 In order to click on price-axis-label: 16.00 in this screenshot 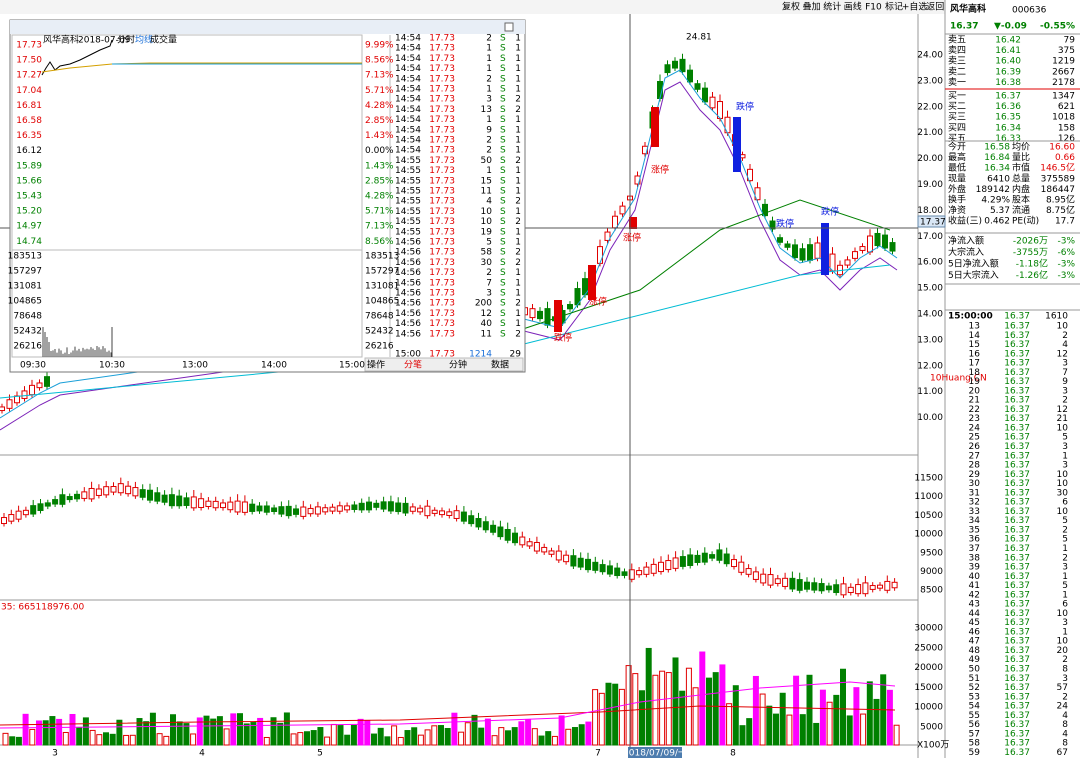, I will do `click(930, 263)`.